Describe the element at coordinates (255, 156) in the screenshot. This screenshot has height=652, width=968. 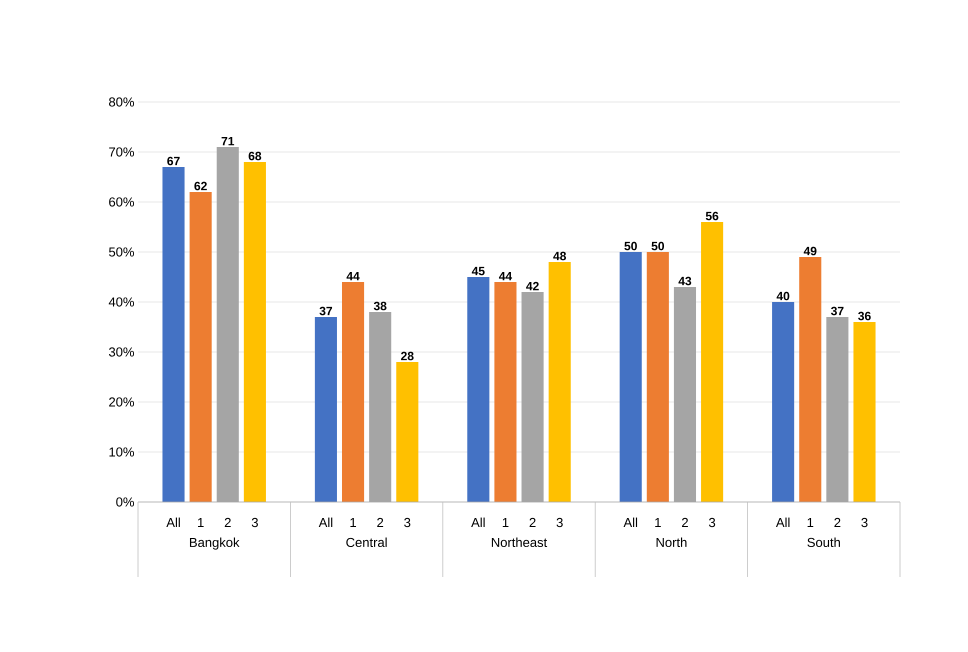
I see `data-label: 68` at that location.